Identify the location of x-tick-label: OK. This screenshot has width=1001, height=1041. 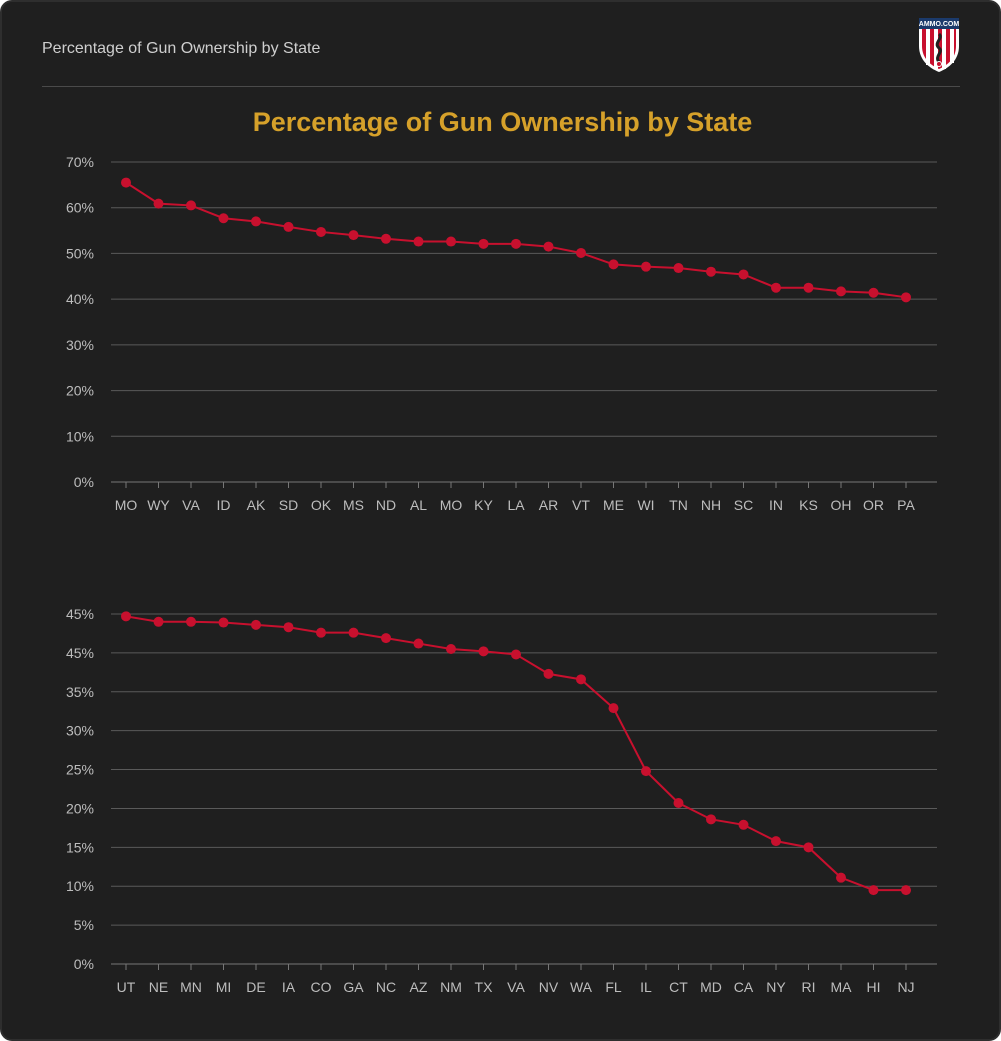
(321, 505).